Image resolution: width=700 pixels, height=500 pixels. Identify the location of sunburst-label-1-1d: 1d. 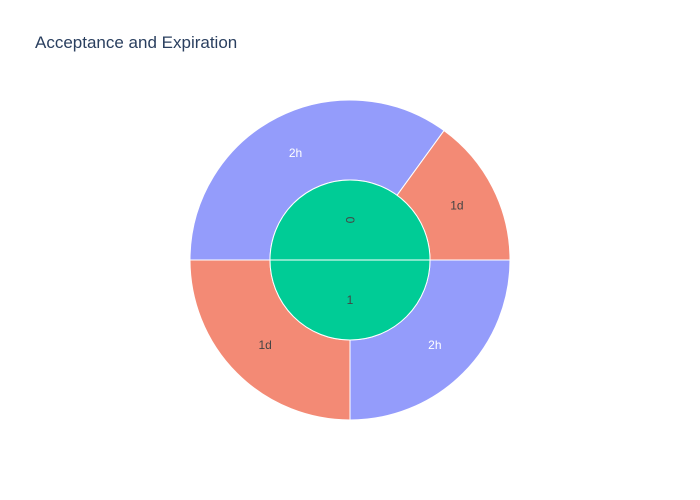
(264, 345).